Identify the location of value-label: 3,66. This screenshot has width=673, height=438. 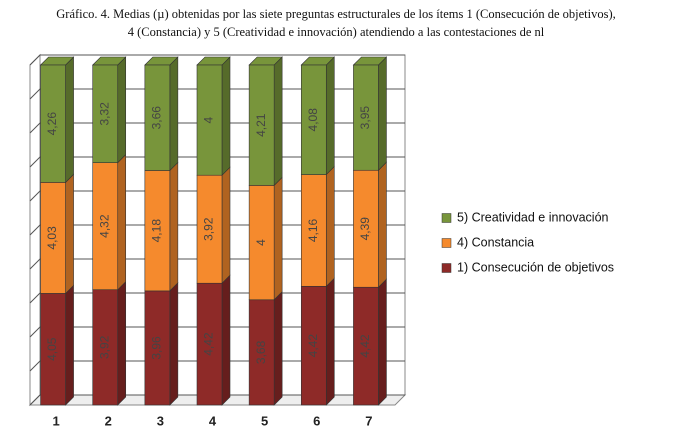
(157, 118).